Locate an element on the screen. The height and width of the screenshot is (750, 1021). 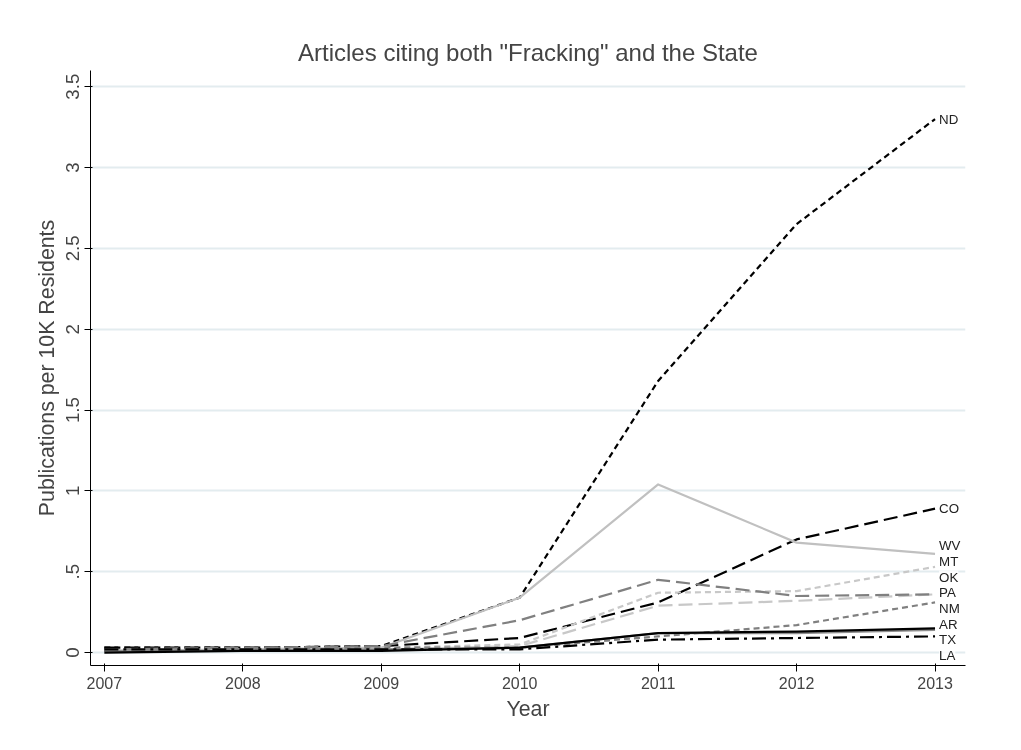
y-tick-label: 1 is located at coordinates (73, 491).